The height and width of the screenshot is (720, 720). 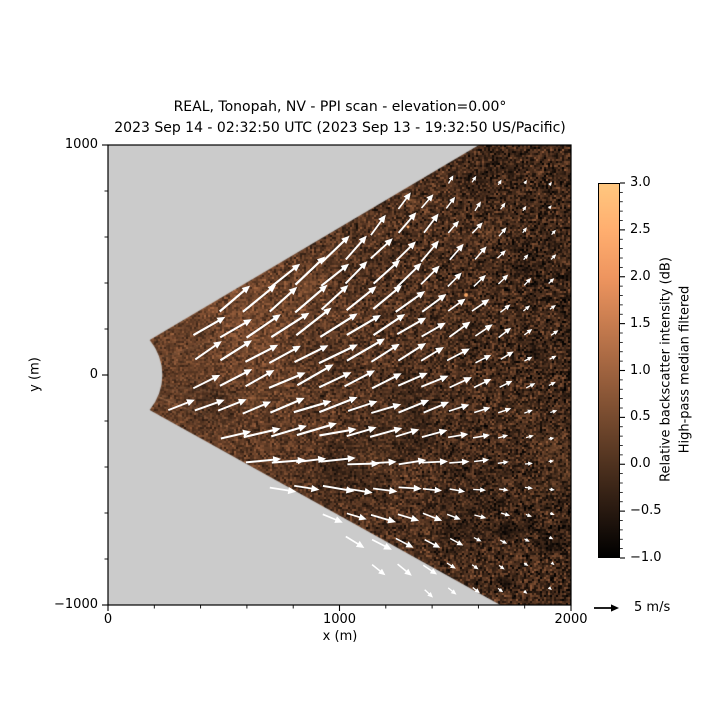 What do you see at coordinates (640, 229) in the screenshot?
I see `colorbar-tick-label: 2.5` at bounding box center [640, 229].